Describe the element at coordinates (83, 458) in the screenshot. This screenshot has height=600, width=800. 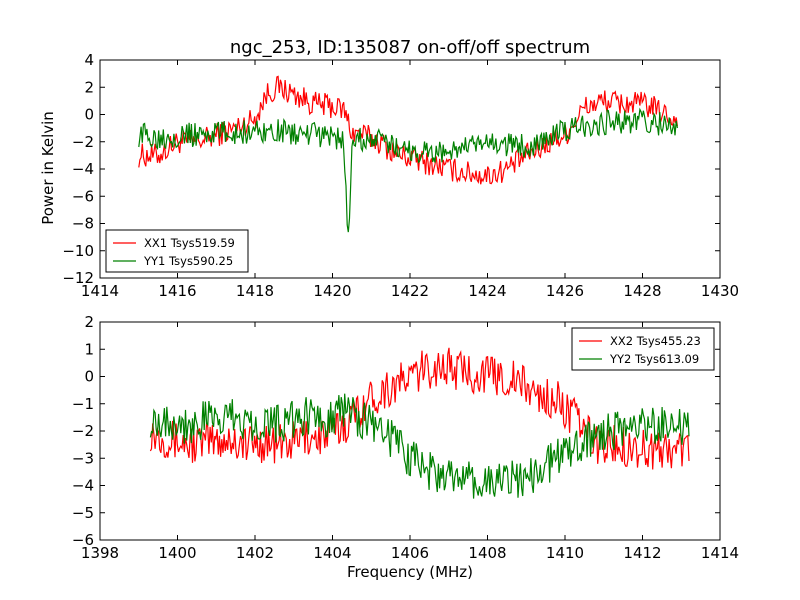
I see `y-tick-label: −3` at that location.